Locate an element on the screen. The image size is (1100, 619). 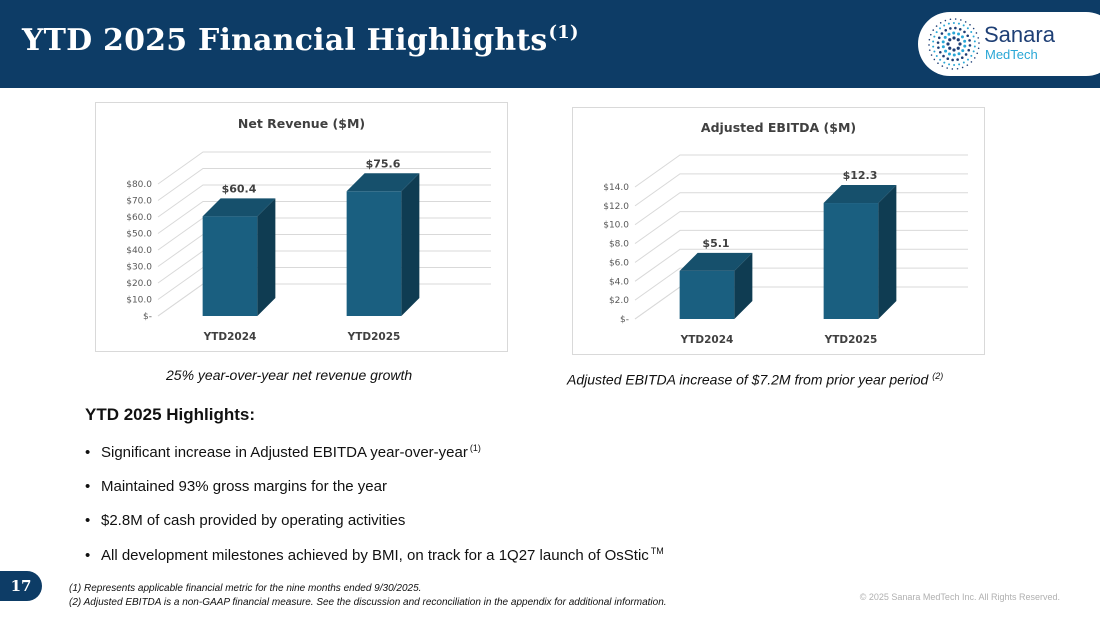
y-tick-label: $40.0 is located at coordinates (139, 251).